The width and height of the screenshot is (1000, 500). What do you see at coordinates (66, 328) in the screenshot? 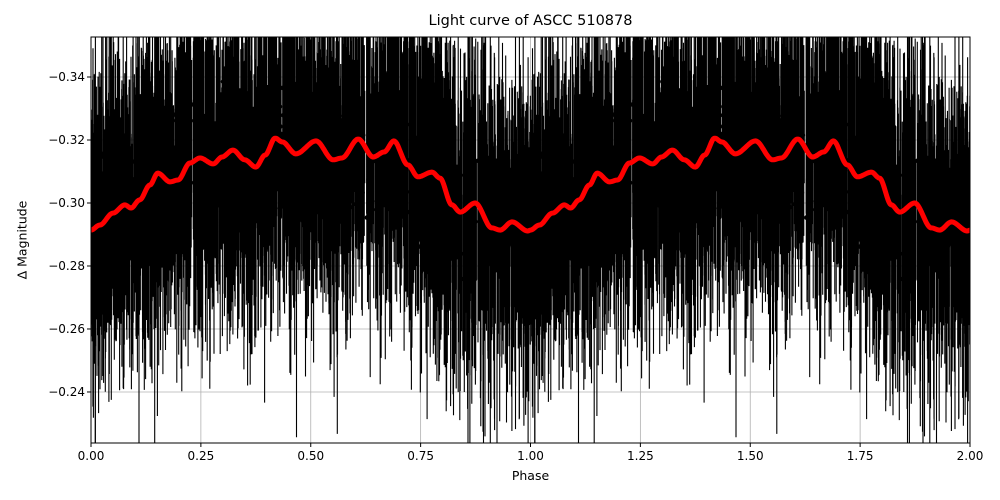
I see `y-tick-label: −0.26` at bounding box center [66, 328].